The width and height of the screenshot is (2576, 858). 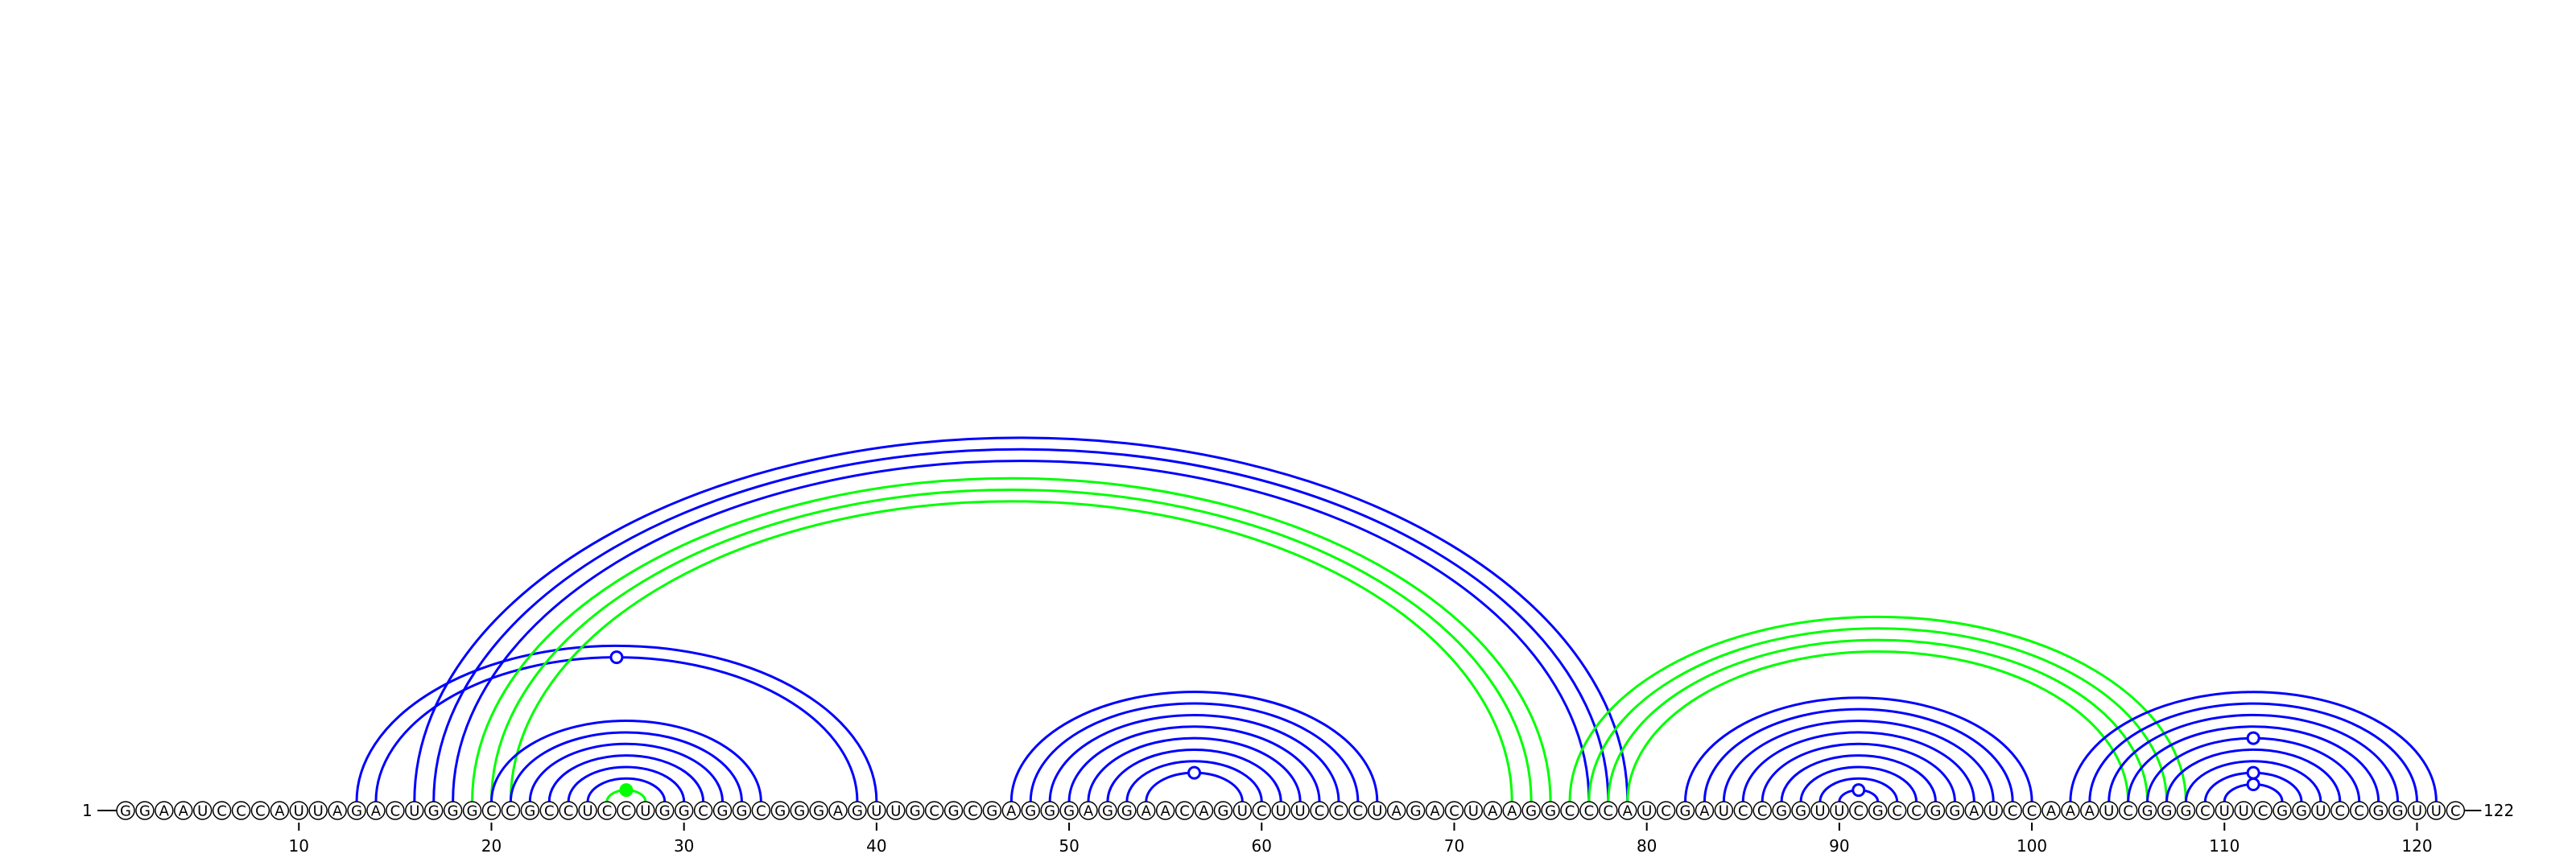 What do you see at coordinates (299, 846) in the screenshot?
I see `tick-label: 10` at bounding box center [299, 846].